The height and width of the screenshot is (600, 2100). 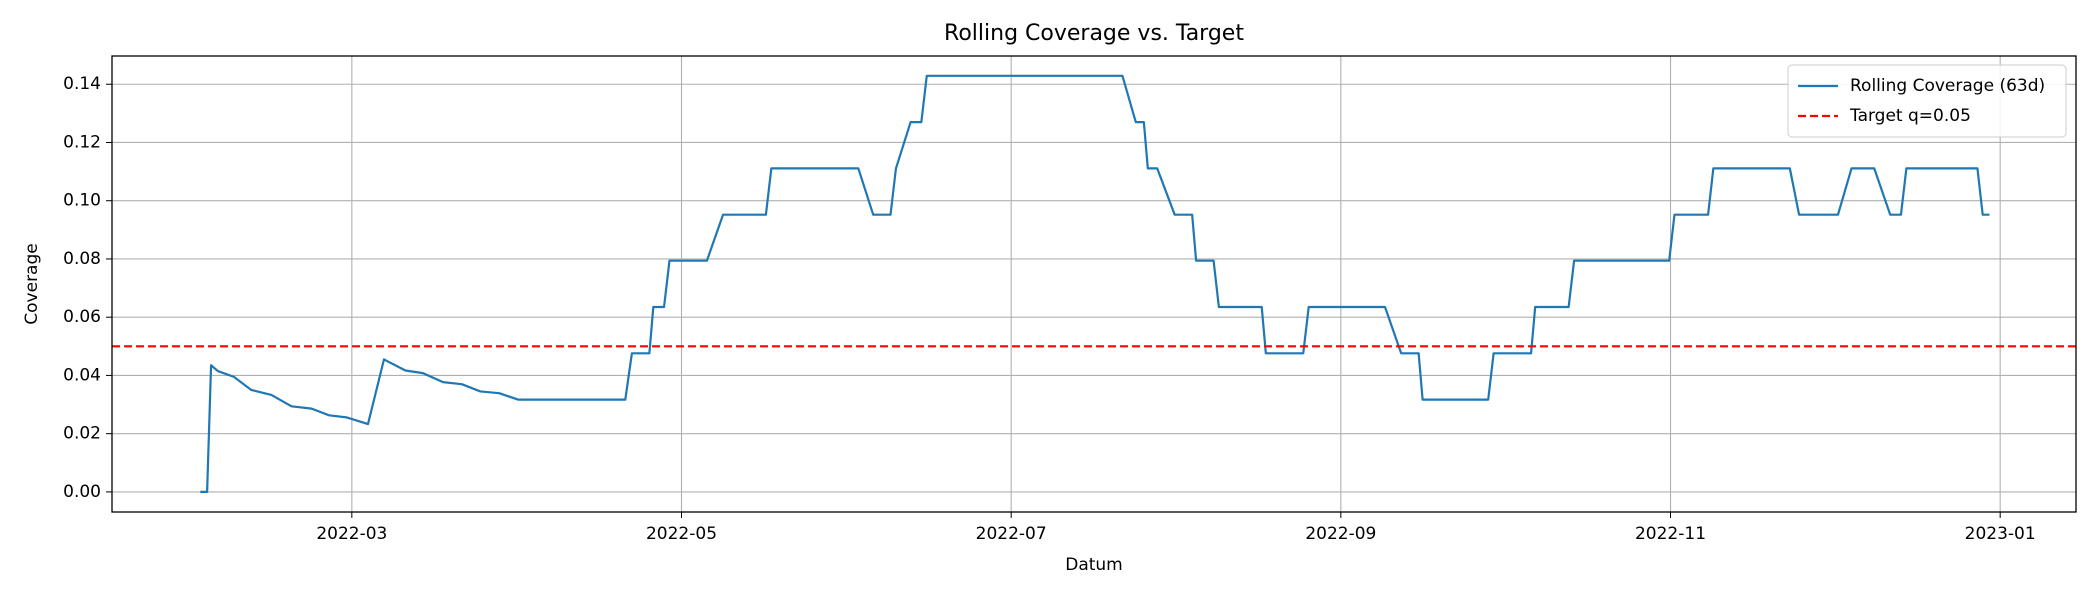 What do you see at coordinates (82, 492) in the screenshot?
I see `y-tick-label: 0.00` at bounding box center [82, 492].